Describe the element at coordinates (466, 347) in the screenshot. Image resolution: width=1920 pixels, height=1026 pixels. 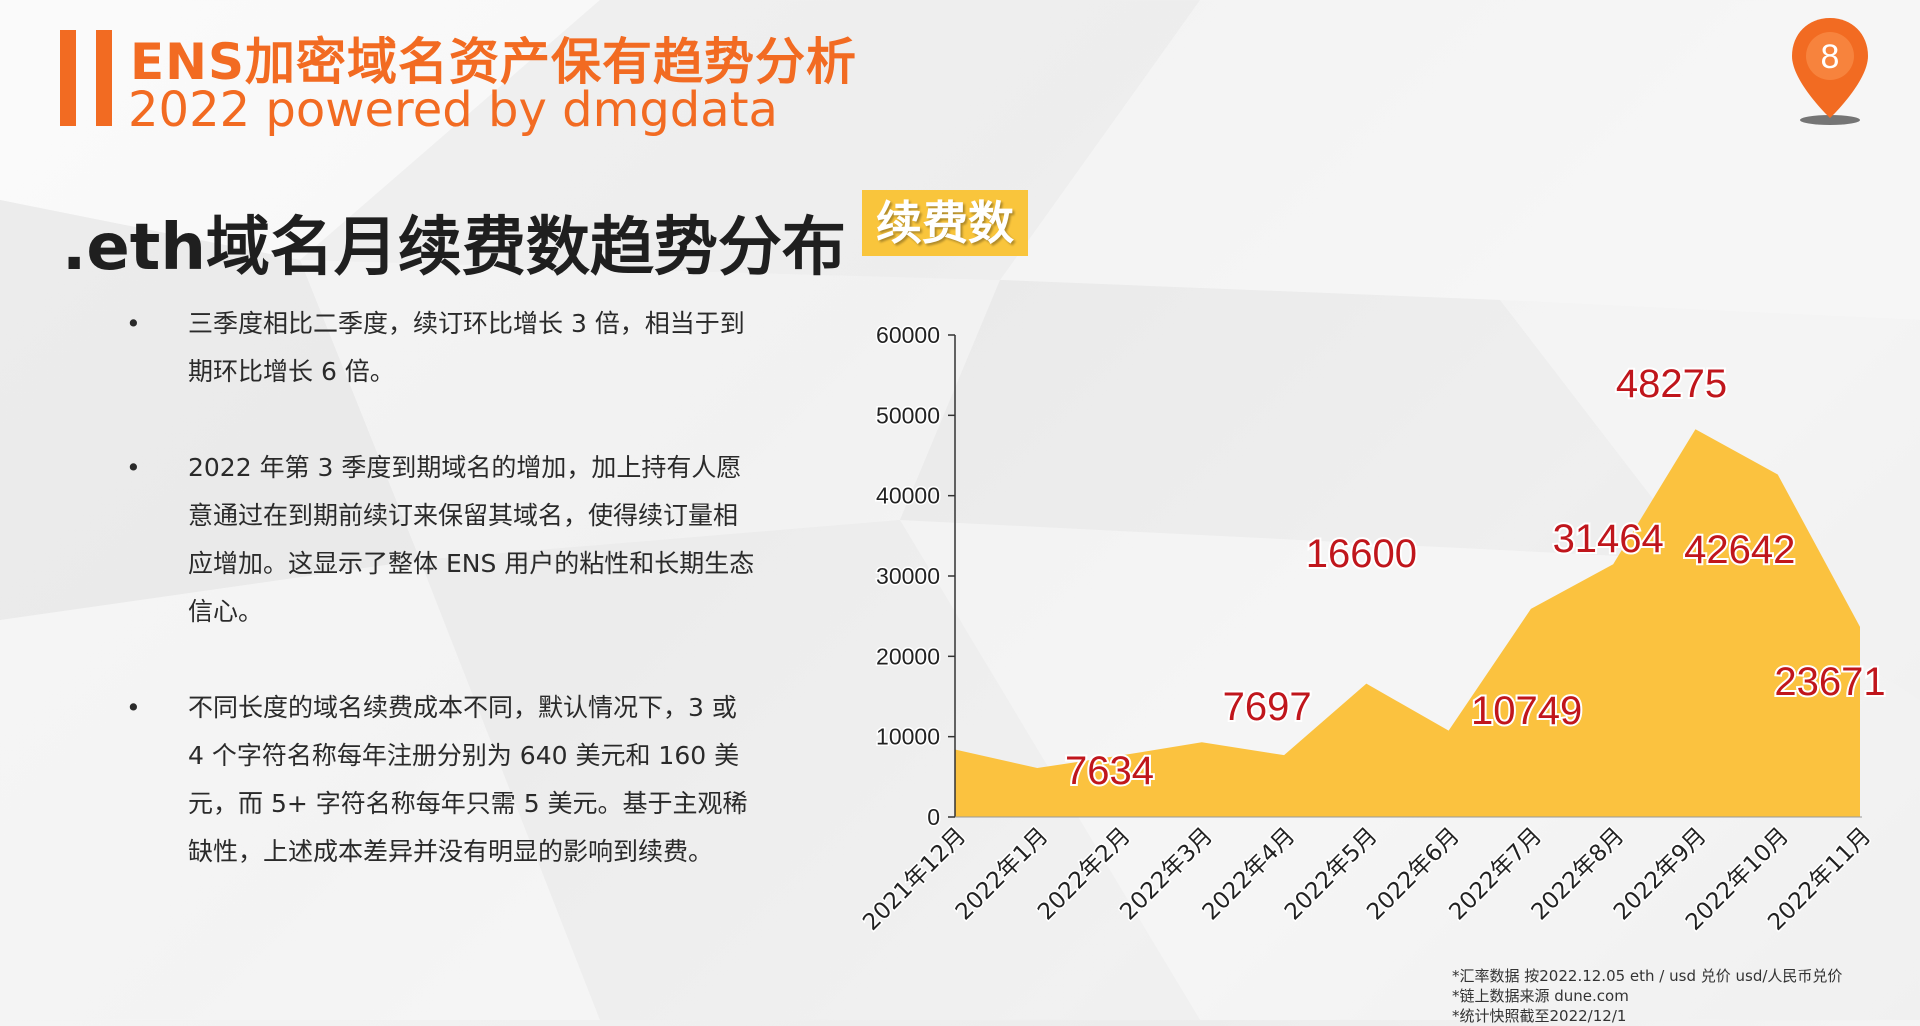
I see `bullet-text: 三季度相比二季度，续订环比增长 3 倍，相当于到期环比增长 6 倍。` at that location.